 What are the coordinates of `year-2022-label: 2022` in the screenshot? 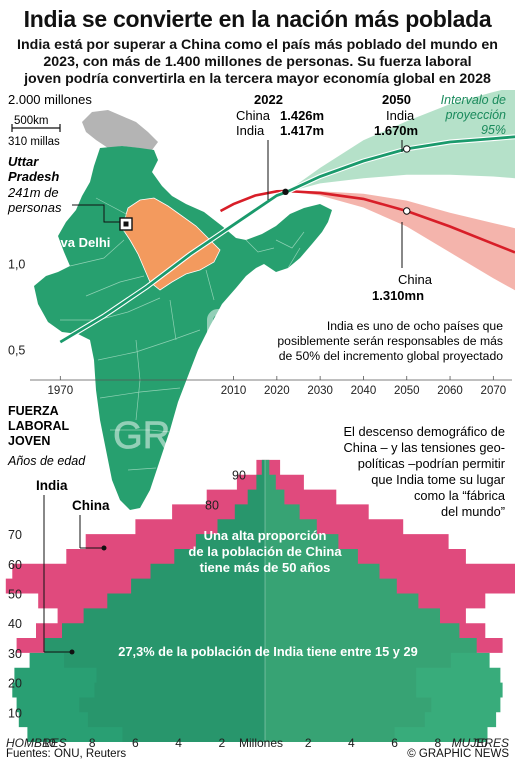 It's located at (268, 99).